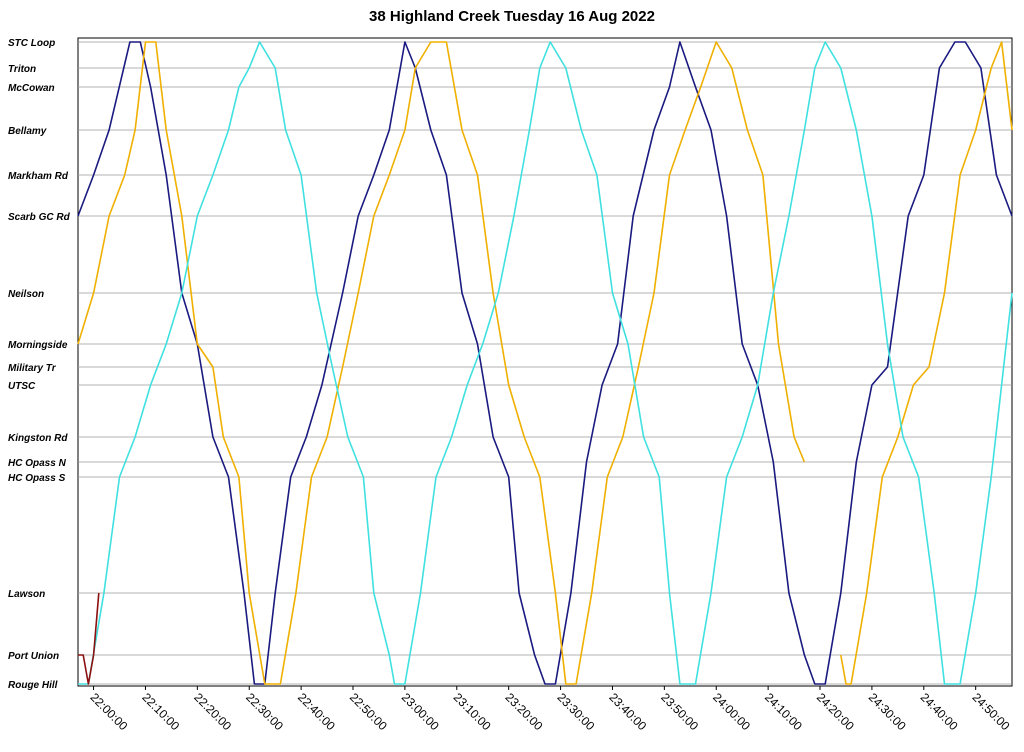 The image size is (1024, 752). I want to click on x-tick-label: 24:00:00, so click(731, 711).